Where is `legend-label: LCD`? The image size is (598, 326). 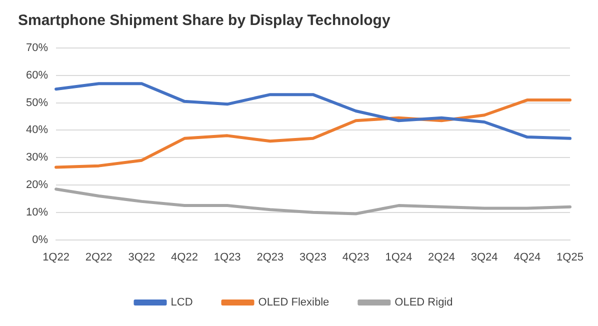 legend-label: LCD is located at coordinates (181, 302).